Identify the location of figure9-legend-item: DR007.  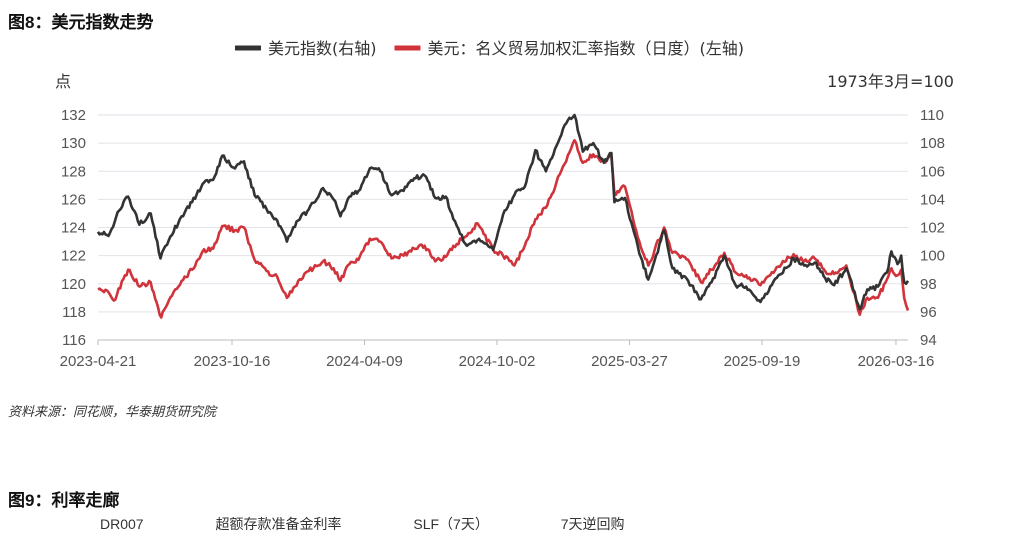
(122, 524).